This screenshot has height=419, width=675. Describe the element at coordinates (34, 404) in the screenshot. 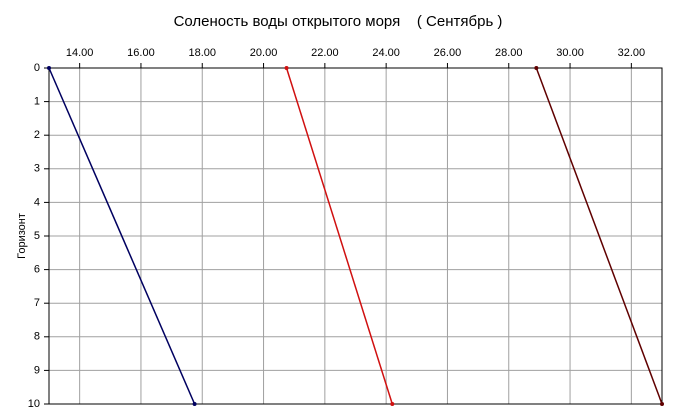

I see `y-tick-label: 10` at that location.